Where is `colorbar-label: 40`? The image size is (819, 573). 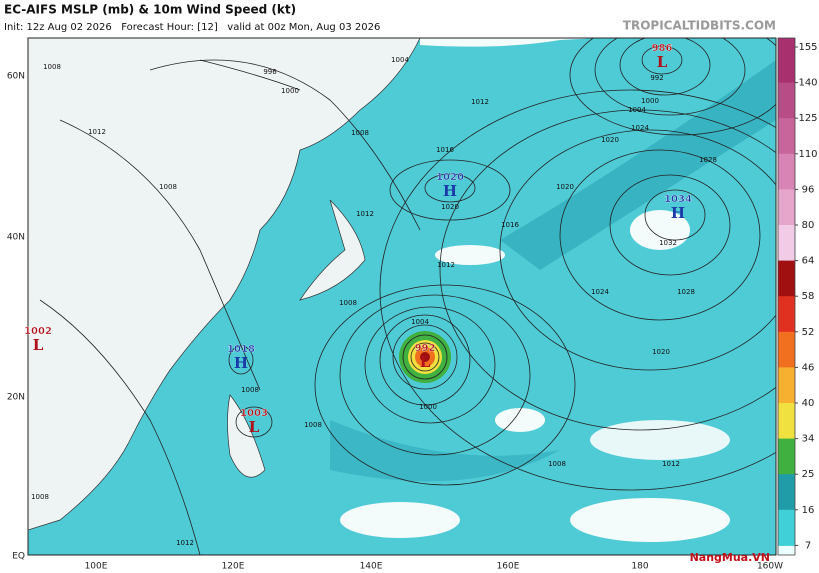
colorbar-label: 40 is located at coordinates (808, 403).